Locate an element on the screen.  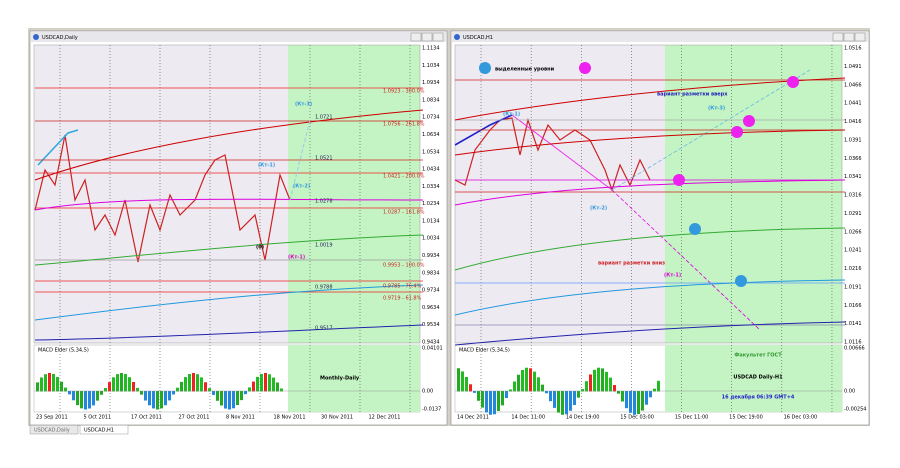
price-label: 1.0266 is located at coordinates (853, 232).